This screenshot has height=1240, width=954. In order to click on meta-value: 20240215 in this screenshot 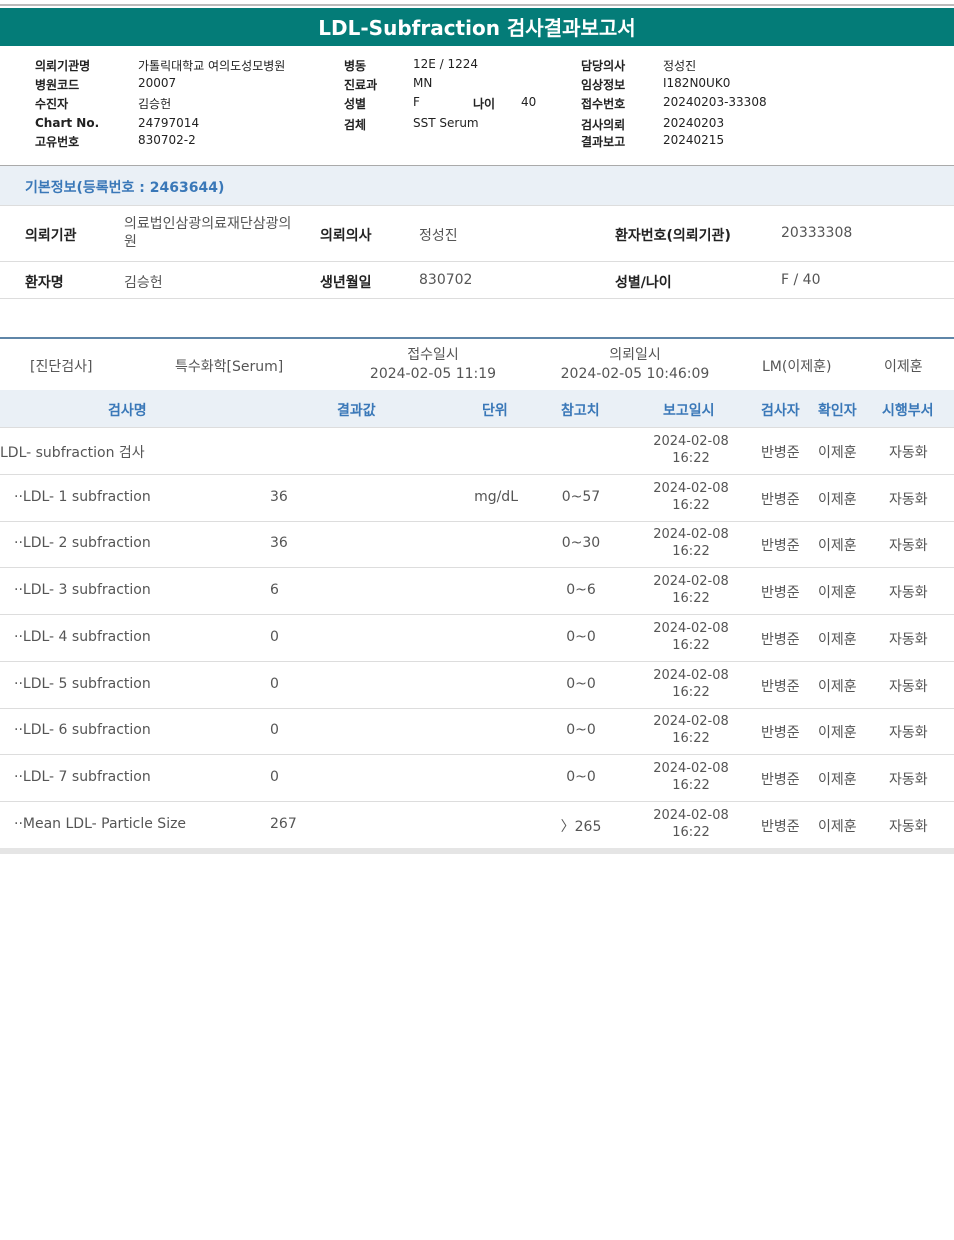, I will do `click(694, 140)`.